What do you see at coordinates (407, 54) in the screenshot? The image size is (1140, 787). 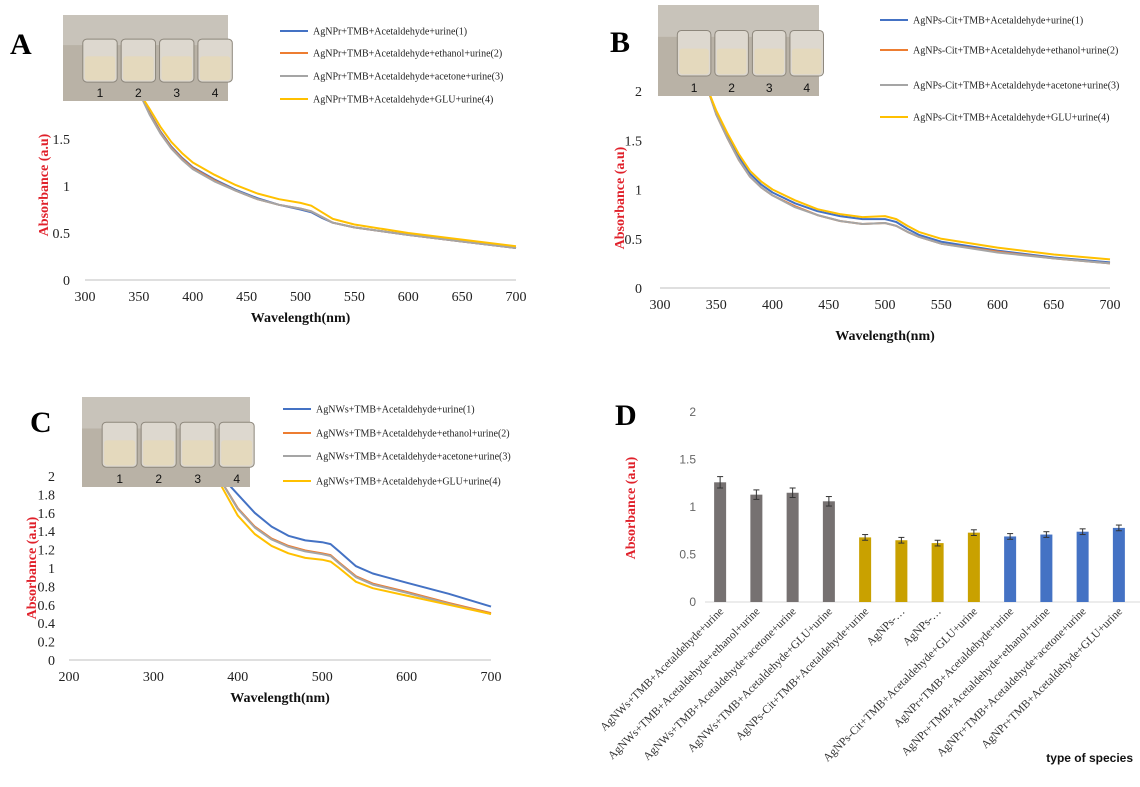 I see `legend-label-2: AgNPr+TMB+Acetaldehyde+ethanol+urine(2)` at bounding box center [407, 54].